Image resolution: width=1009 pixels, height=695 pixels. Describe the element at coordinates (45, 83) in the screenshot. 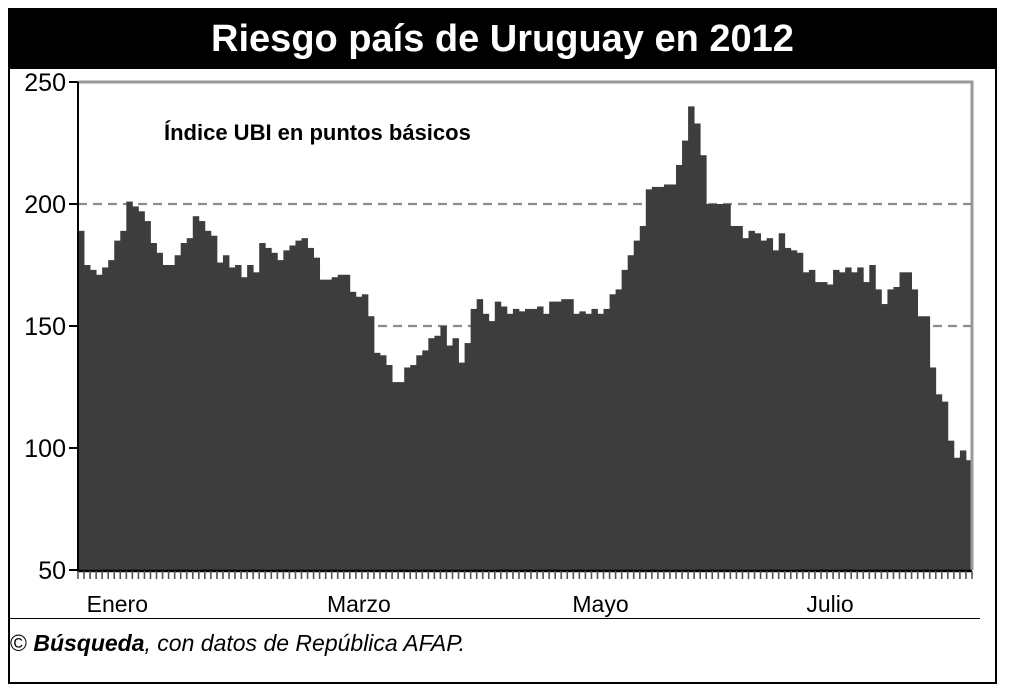

I see `y-tick-label: 250` at that location.